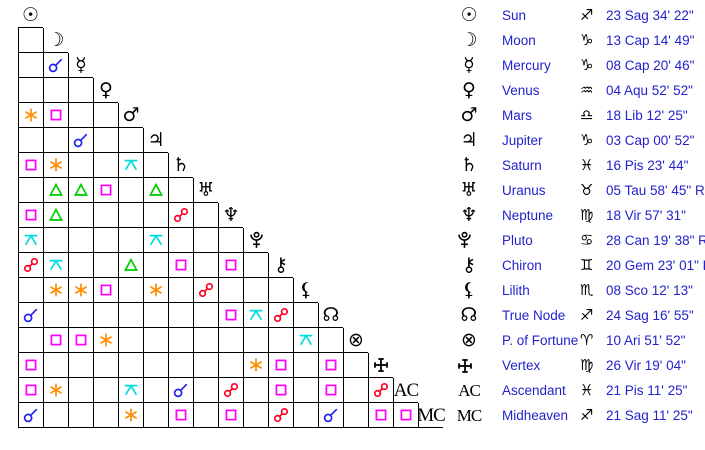  Describe the element at coordinates (647, 115) in the screenshot. I see `planet-position: 18 Lib 12' 25"` at that location.